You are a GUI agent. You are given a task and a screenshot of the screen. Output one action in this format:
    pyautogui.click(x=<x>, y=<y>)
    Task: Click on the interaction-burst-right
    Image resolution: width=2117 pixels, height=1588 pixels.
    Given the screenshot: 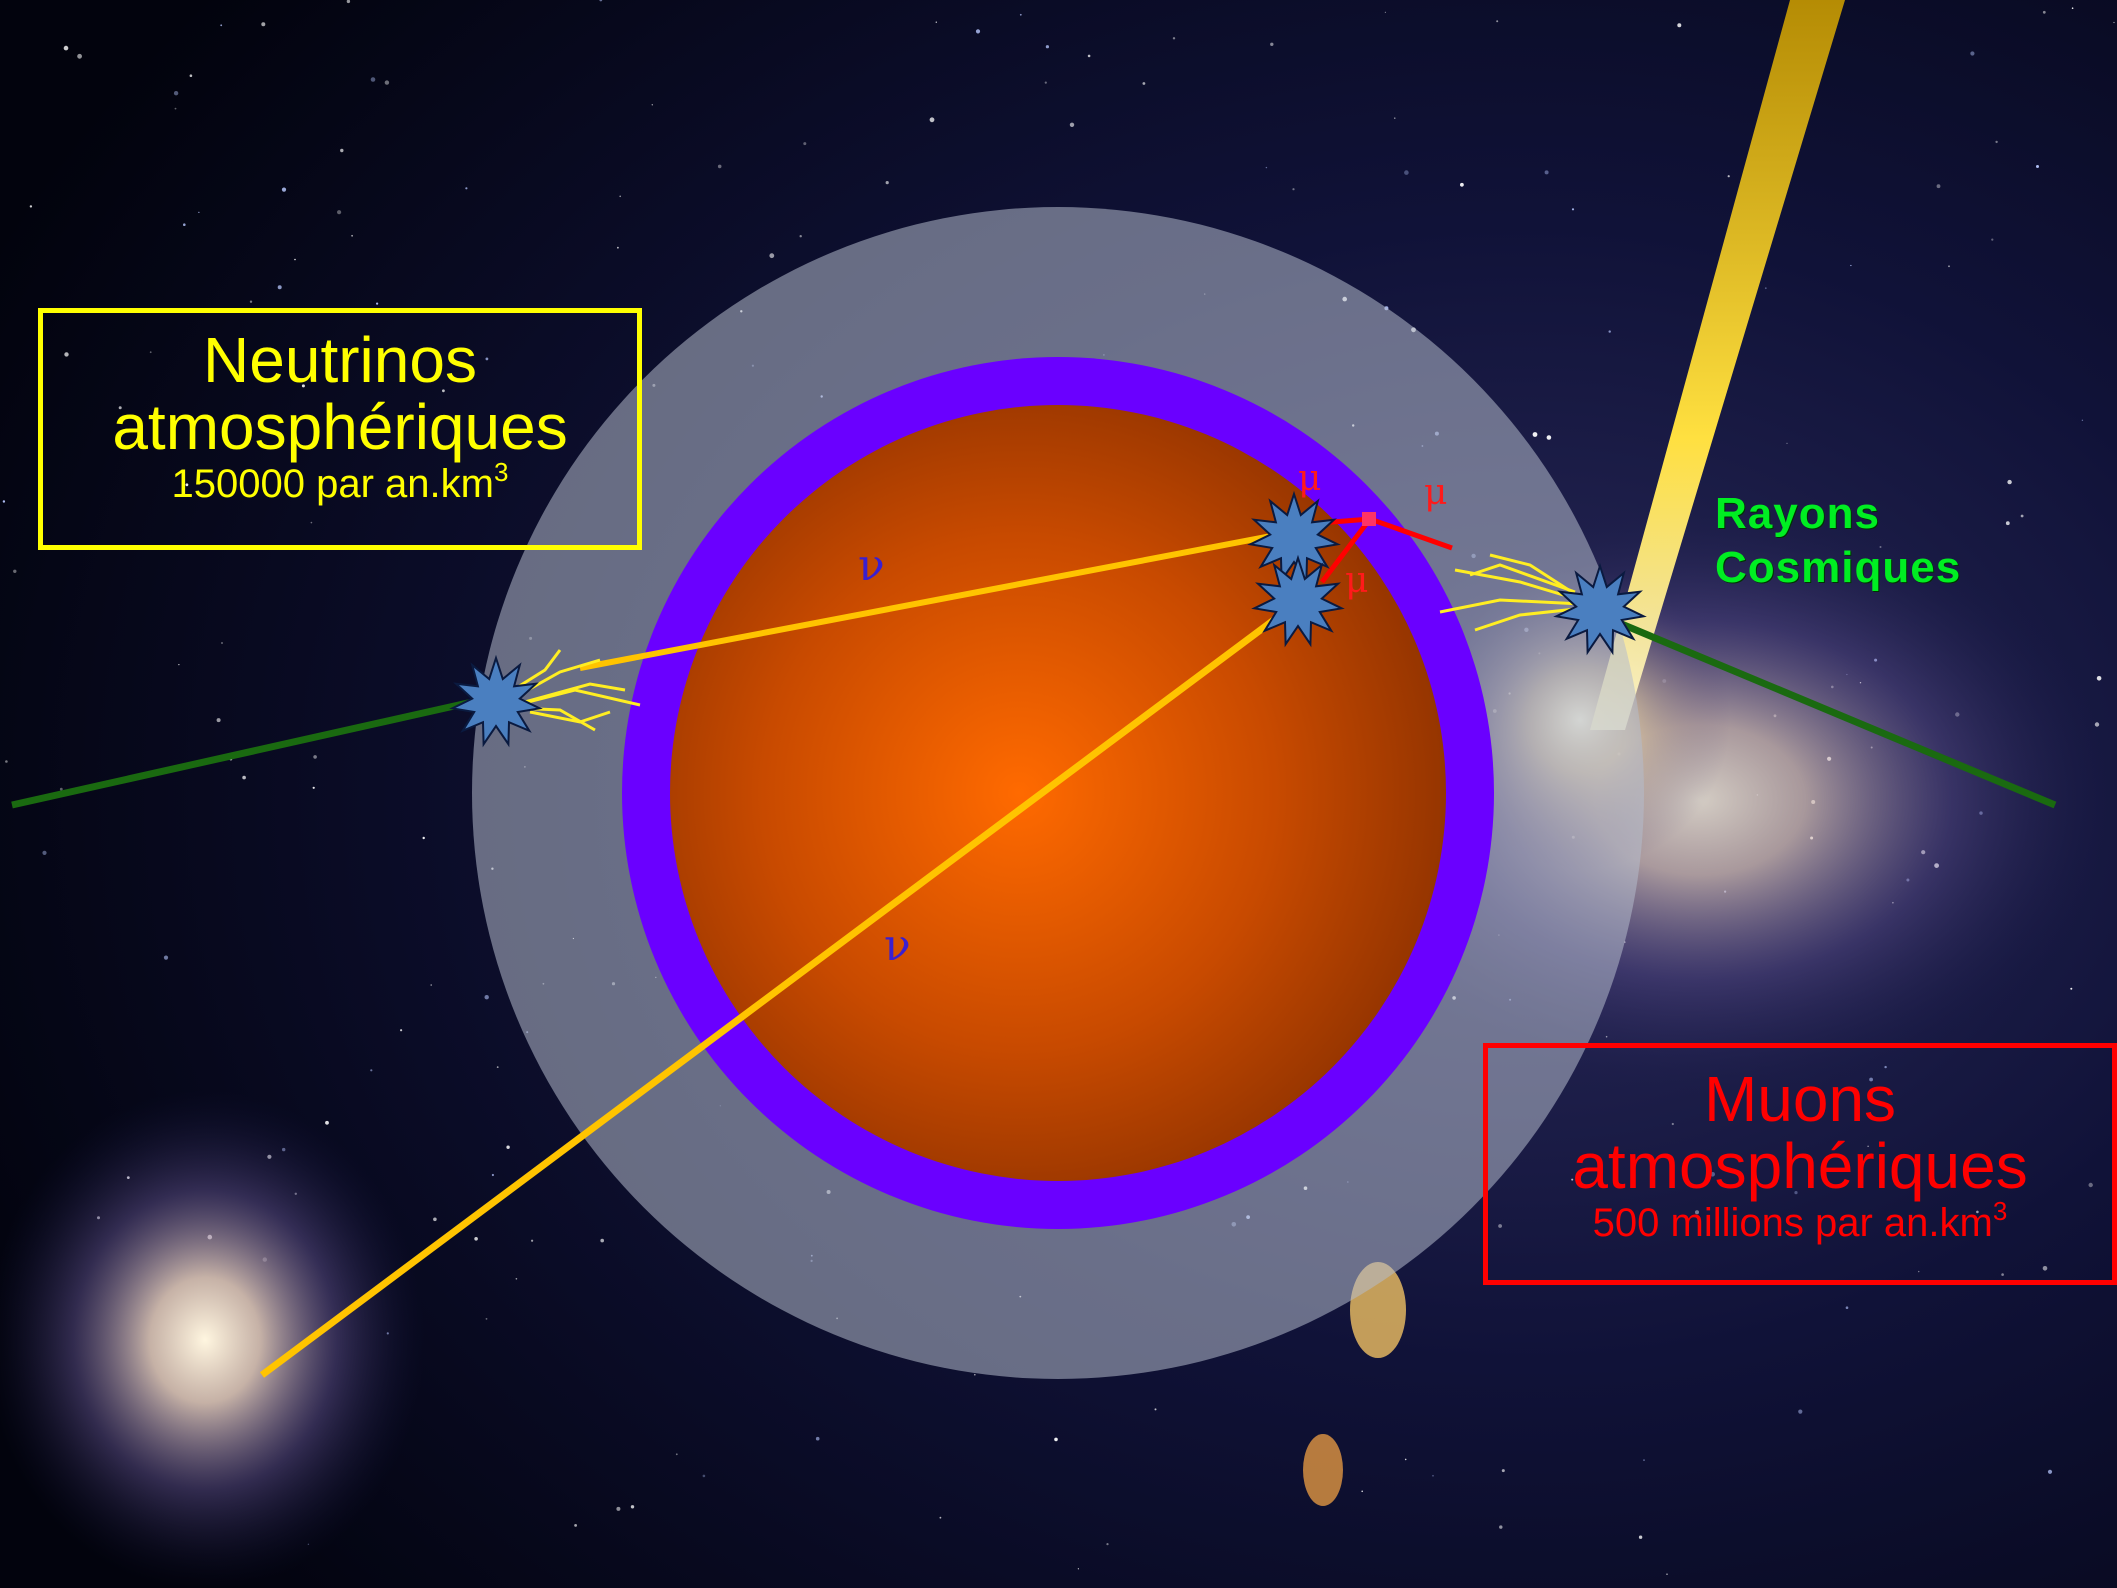 What is the action you would take?
    pyautogui.click(x=1600, y=609)
    